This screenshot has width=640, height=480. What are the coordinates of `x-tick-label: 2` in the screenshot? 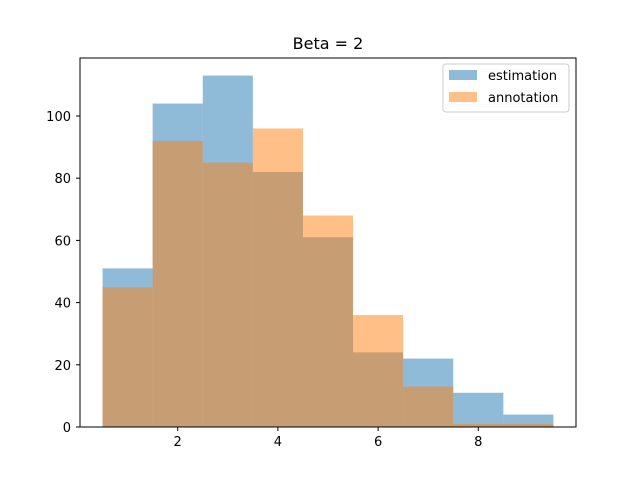 It's located at (178, 442).